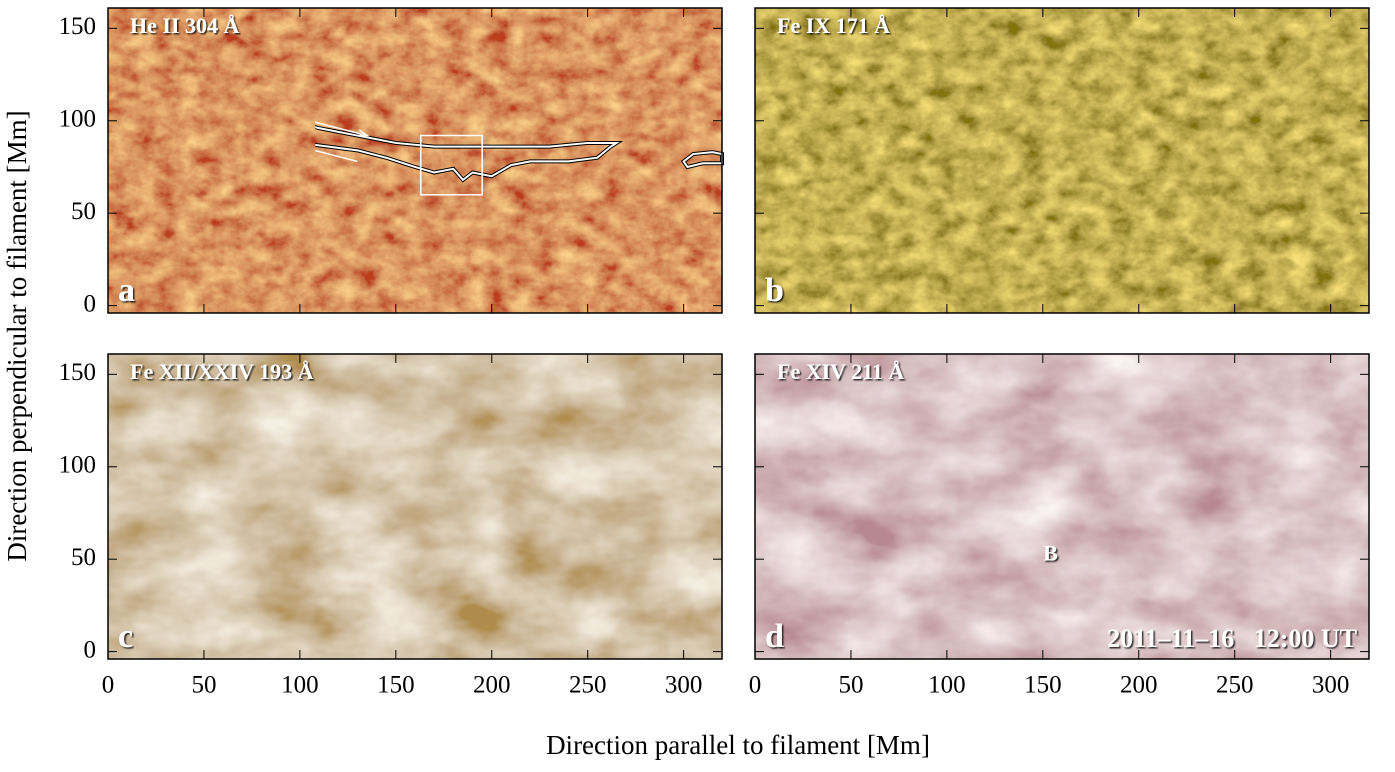 This screenshot has height=772, width=1395. What do you see at coordinates (17, 335) in the screenshot?
I see `y-axis-label: Direction perpendicular to filament [Mm]` at bounding box center [17, 335].